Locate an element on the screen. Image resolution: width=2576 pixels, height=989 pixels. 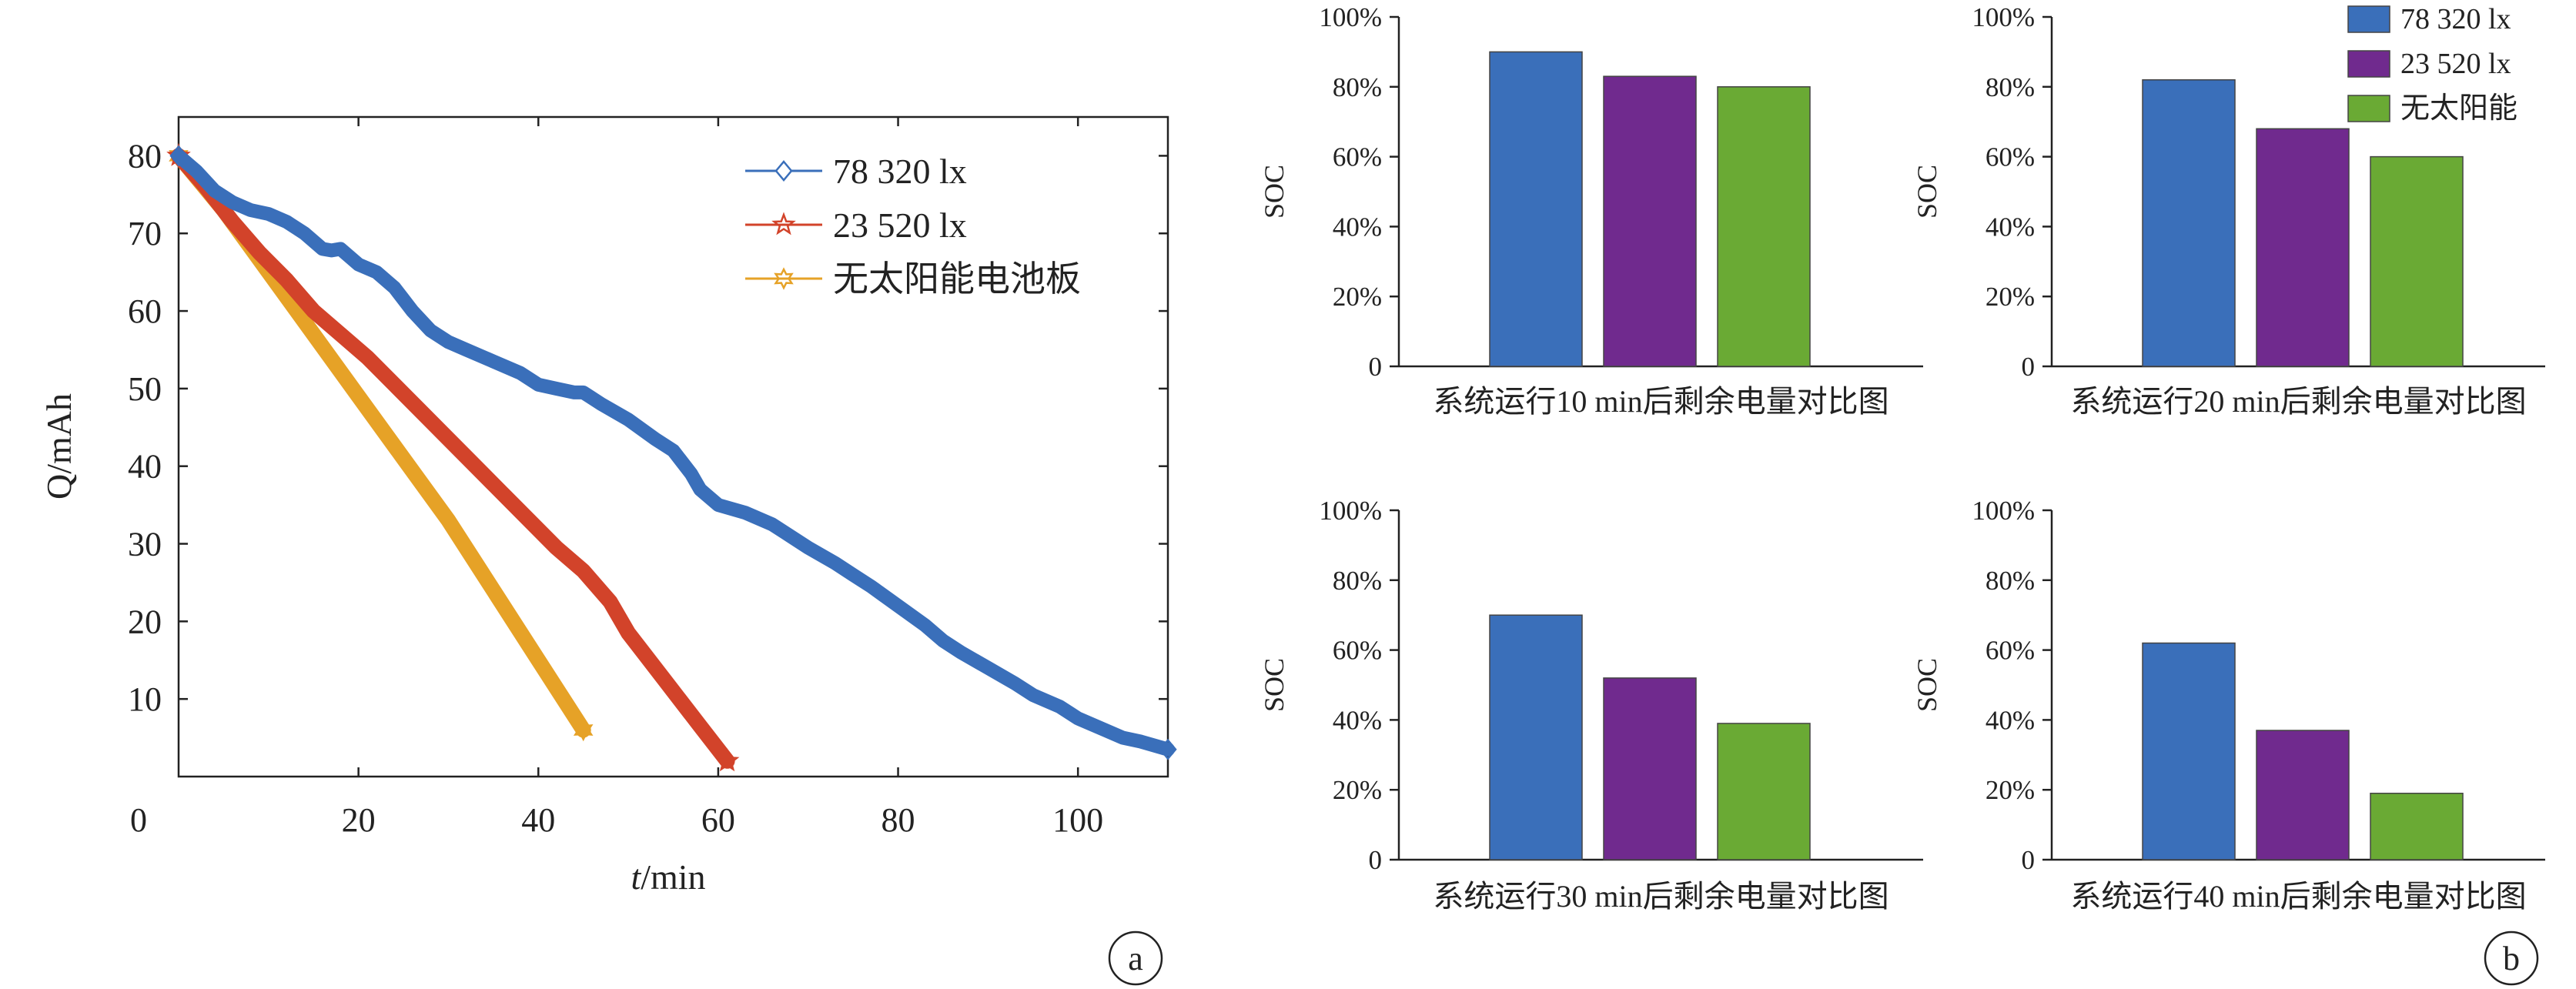
legend-label: 无太阳能 is located at coordinates (2458, 108).